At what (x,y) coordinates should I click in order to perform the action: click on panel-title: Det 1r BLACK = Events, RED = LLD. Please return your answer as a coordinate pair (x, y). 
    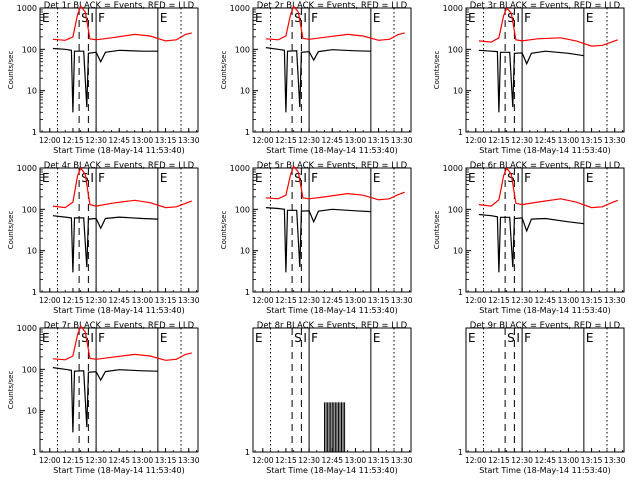
    Looking at the image, I should click on (119, 6).